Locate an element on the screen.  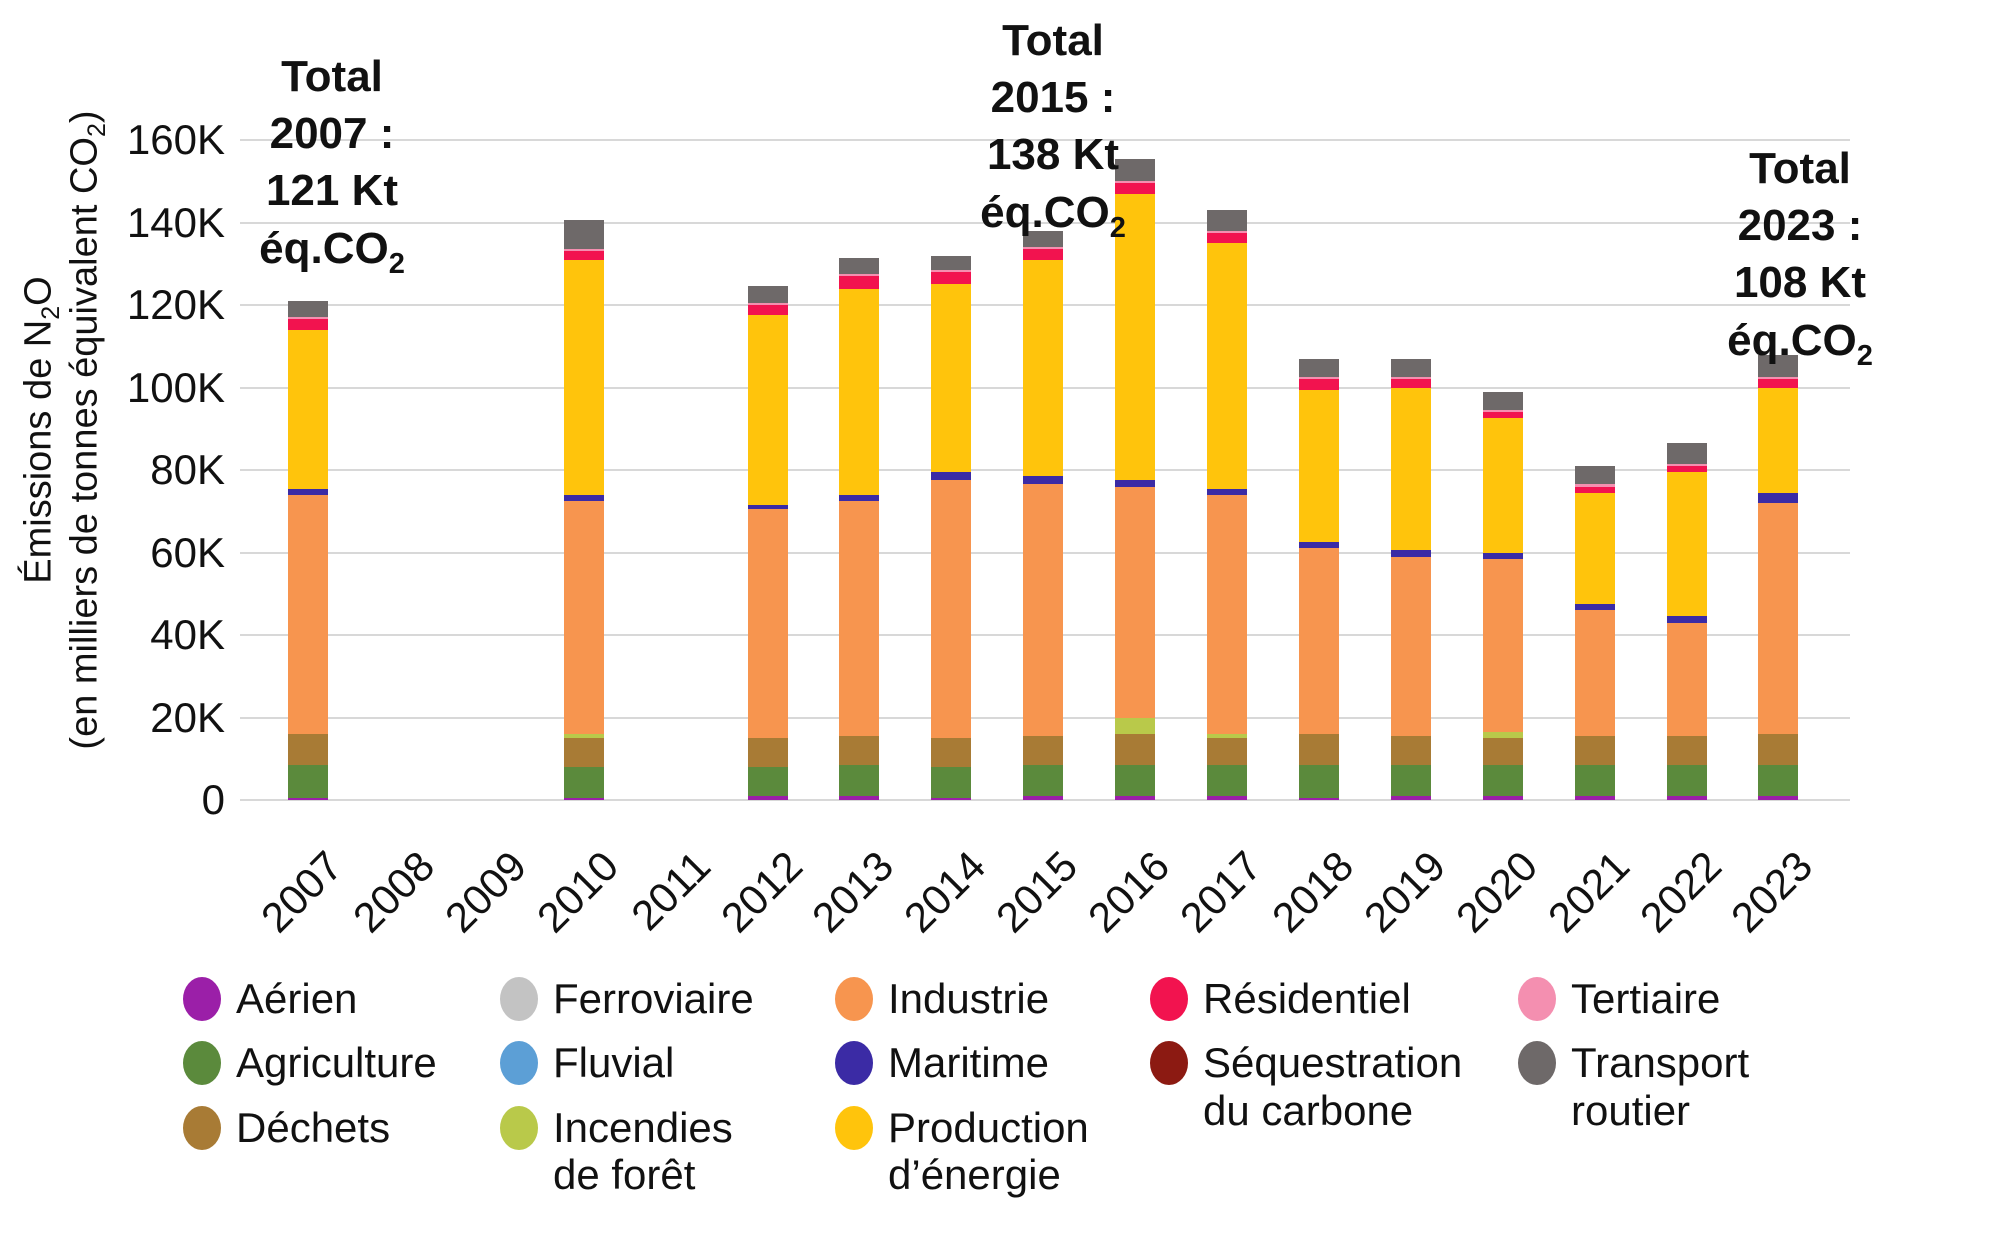
bar-2010 is located at coordinates (583, 510).